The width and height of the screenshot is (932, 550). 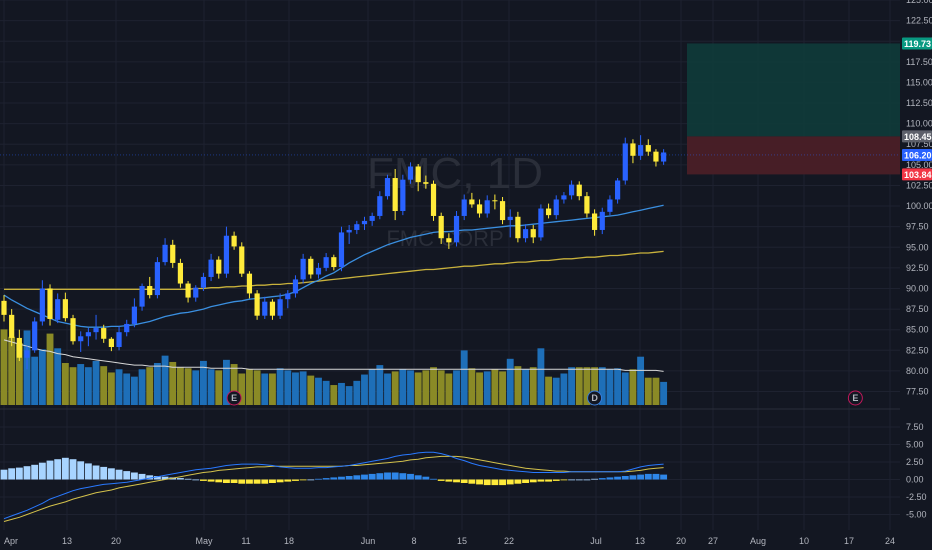 I want to click on time-tick-label: Jun, so click(x=368, y=541).